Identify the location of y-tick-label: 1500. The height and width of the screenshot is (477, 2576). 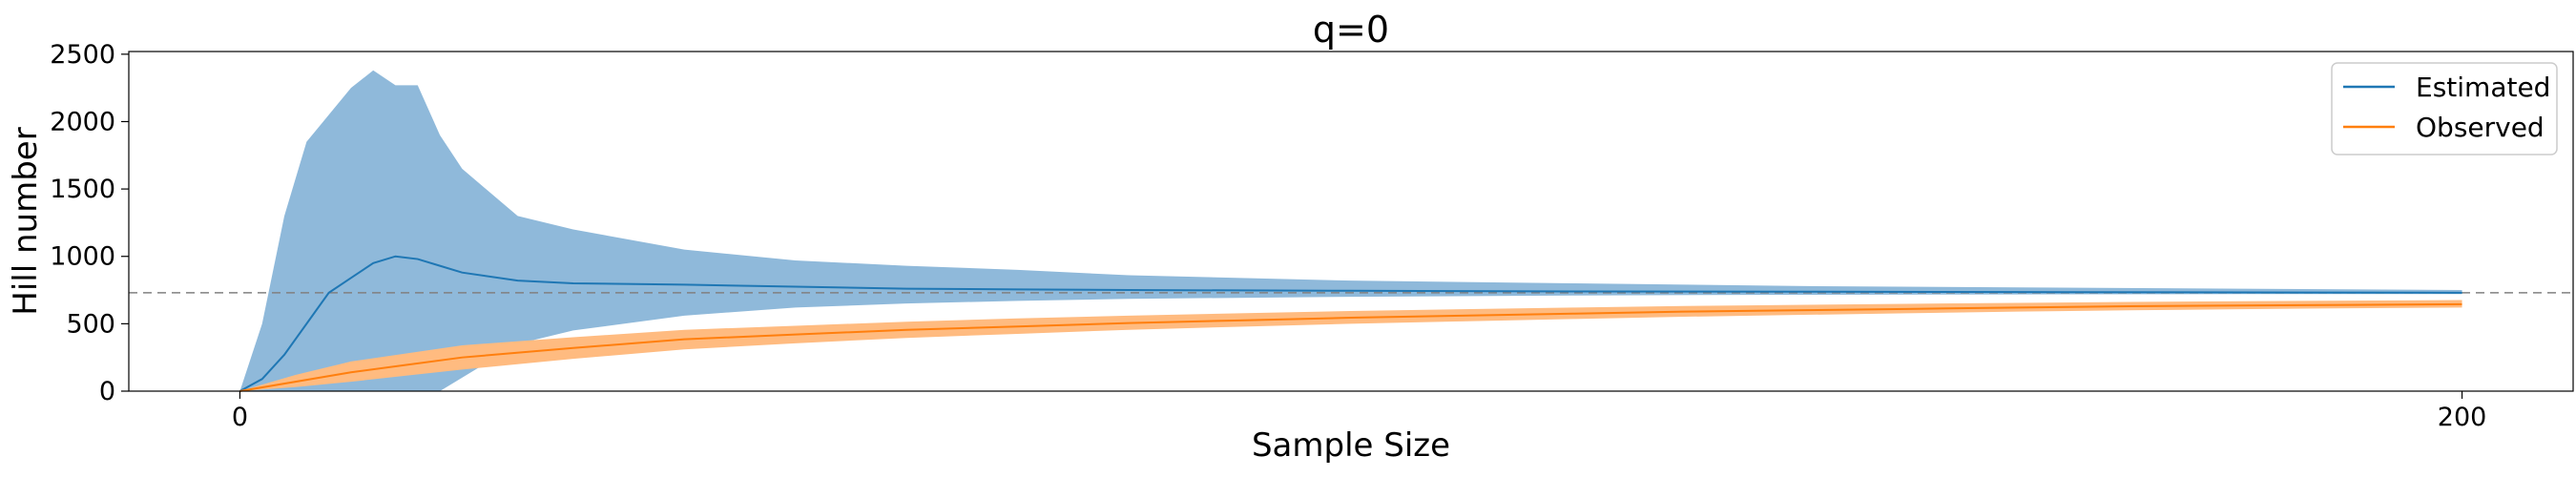
(82, 189).